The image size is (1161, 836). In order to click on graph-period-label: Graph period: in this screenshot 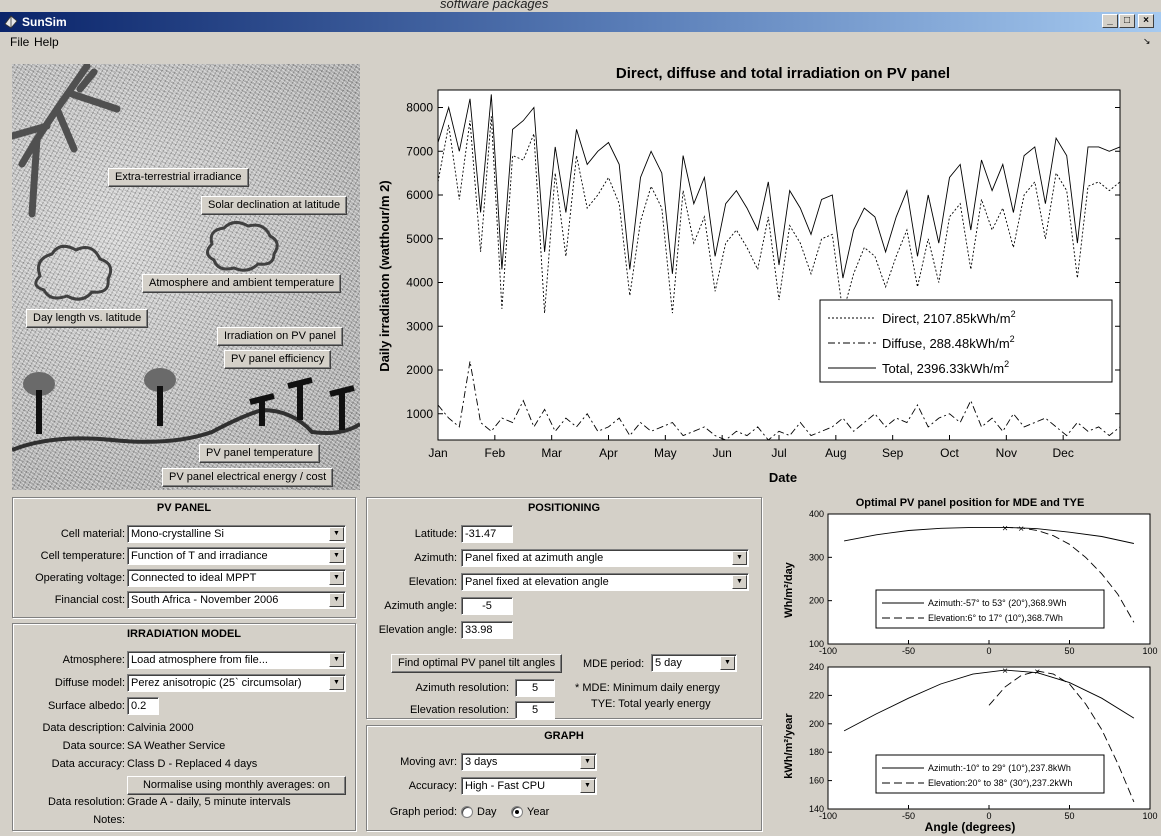, I will do `click(423, 812)`.